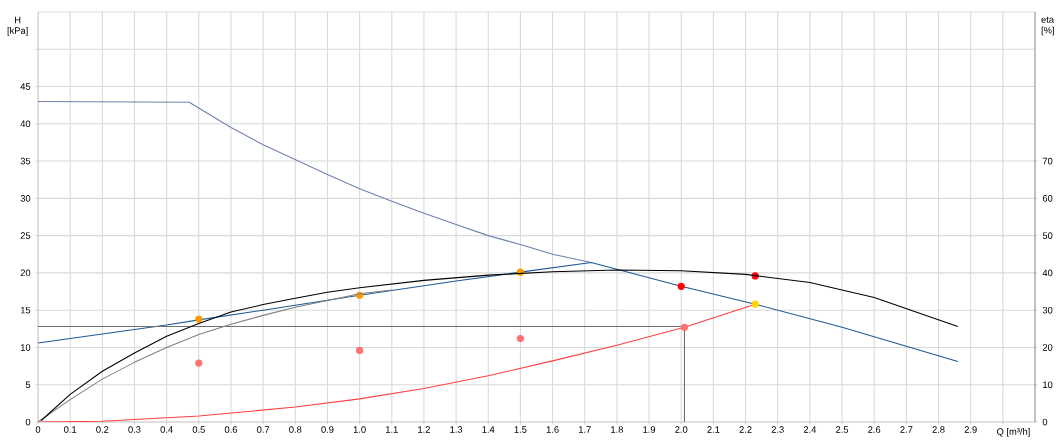 Image resolution: width=1064 pixels, height=441 pixels. Describe the element at coordinates (520, 429) in the screenshot. I see `x-tick-label: 1.5` at that location.